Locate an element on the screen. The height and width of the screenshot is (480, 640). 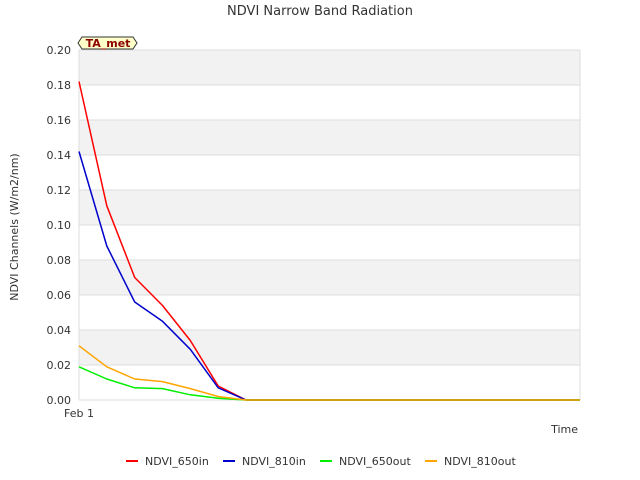
y-tick-label: 0.20 is located at coordinates (59, 50).